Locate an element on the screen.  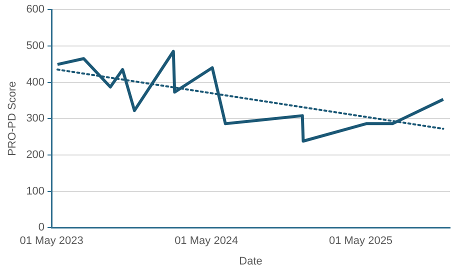
y-tick-label: 200 is located at coordinates (35, 154).